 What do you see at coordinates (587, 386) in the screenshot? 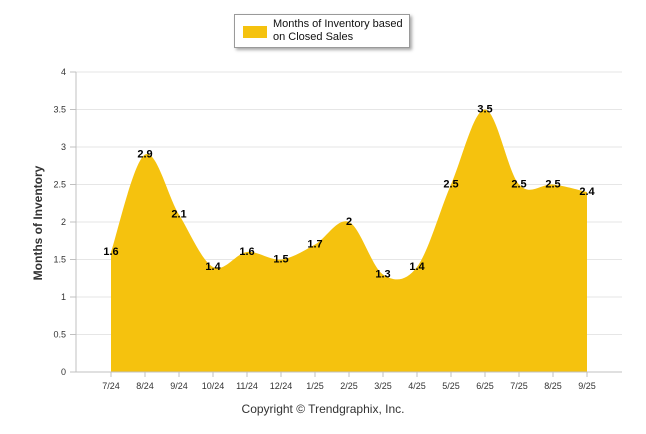
I see `x-tick-label: 9/25` at bounding box center [587, 386].